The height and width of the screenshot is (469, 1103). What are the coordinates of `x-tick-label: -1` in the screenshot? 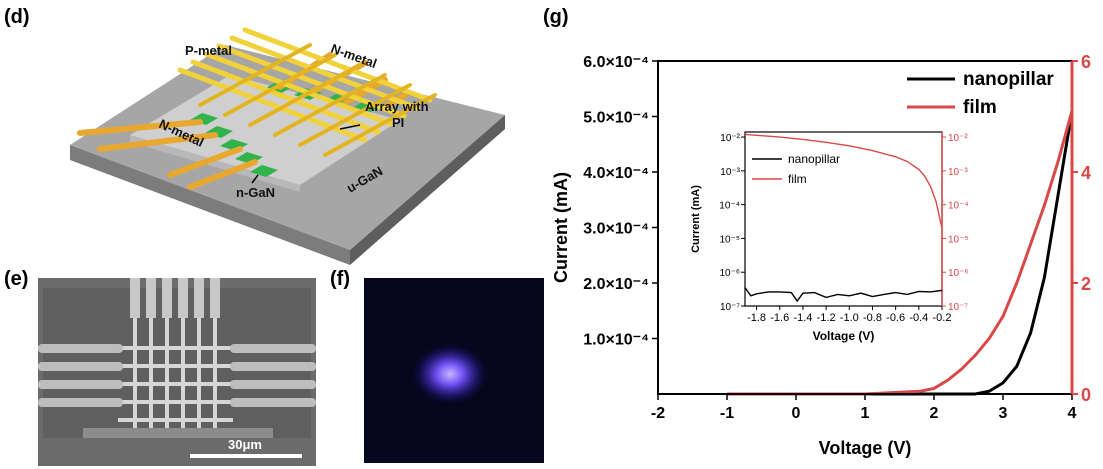 It's located at (727, 413).